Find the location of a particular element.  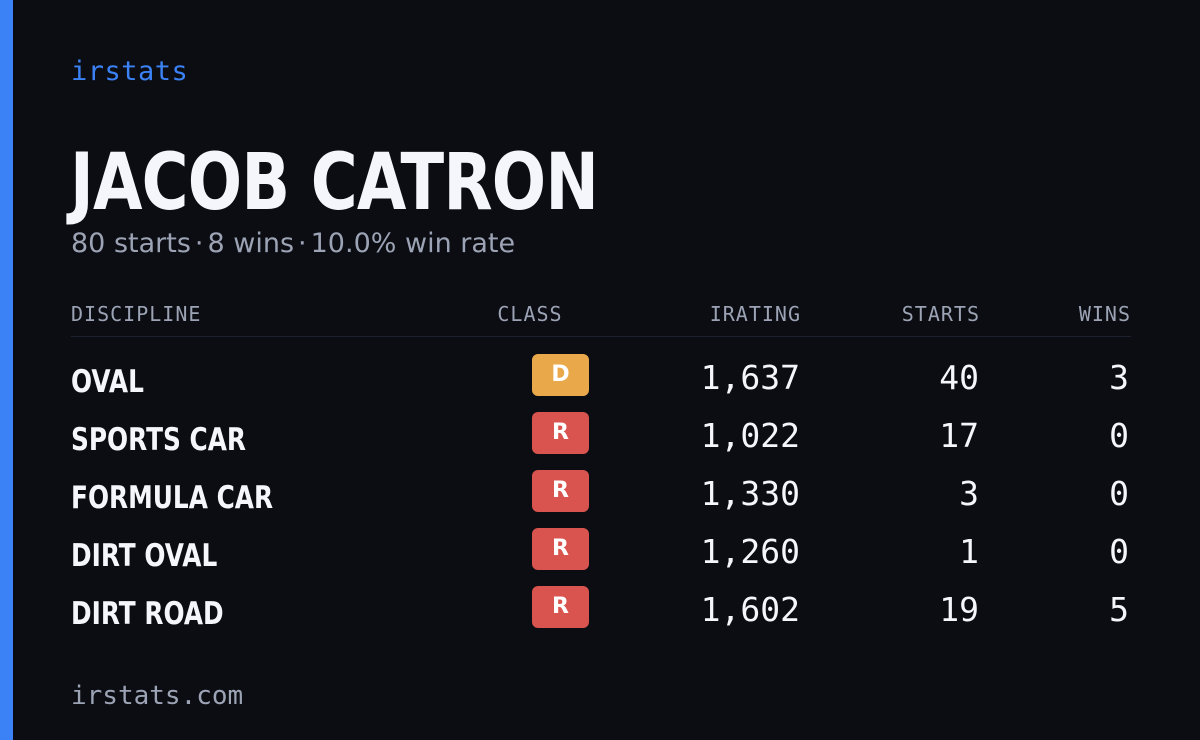

discipline-name: SPORTS CAR is located at coordinates (159, 440).